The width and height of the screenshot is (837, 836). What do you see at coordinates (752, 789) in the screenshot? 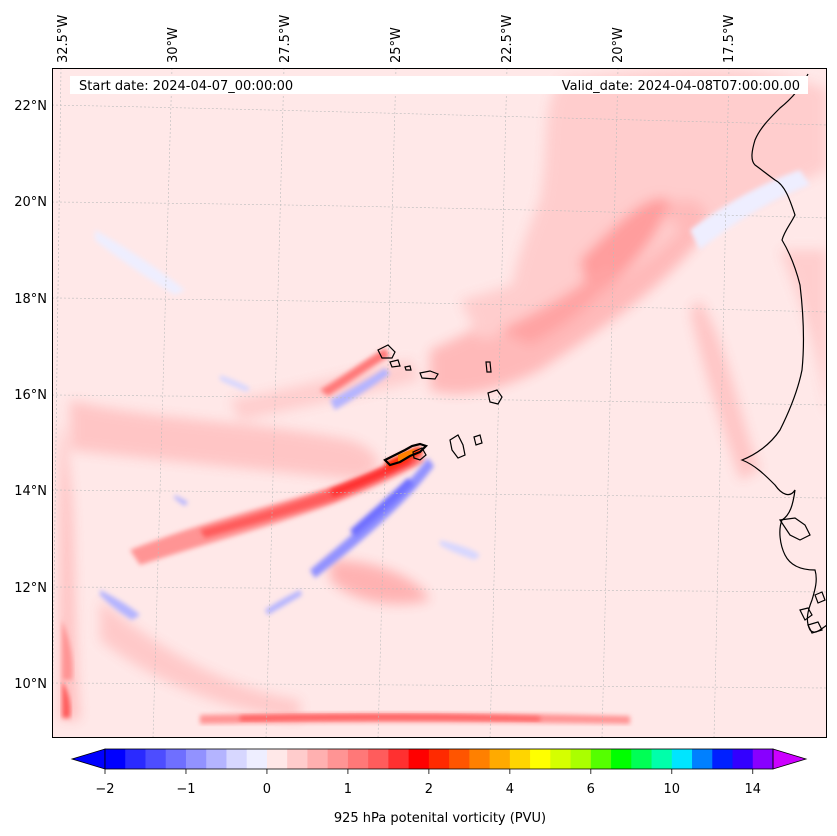
I see `colorbar-tick-label: 14` at bounding box center [752, 789].